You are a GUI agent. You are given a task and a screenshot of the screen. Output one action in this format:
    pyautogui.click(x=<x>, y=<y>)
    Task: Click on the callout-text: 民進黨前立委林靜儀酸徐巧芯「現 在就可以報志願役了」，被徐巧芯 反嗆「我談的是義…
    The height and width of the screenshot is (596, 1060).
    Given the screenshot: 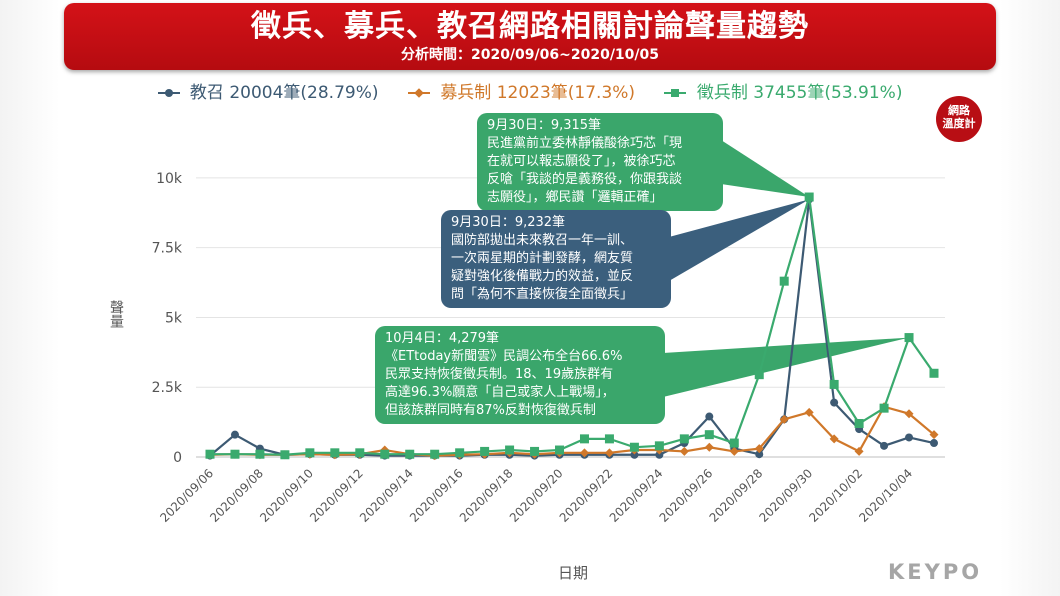 What is the action you would take?
    pyautogui.click(x=585, y=170)
    